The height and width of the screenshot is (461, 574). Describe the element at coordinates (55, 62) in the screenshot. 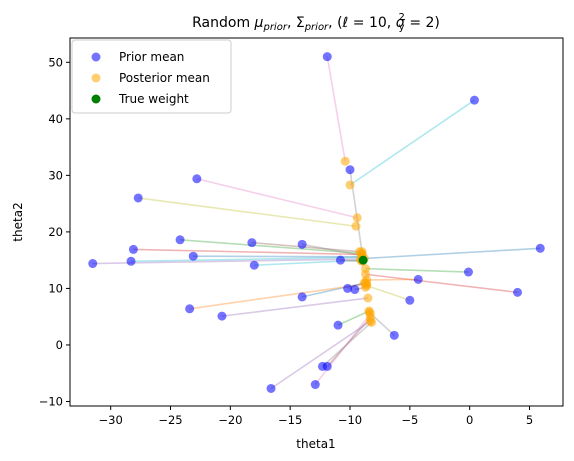

I see `y-tick-label: 50` at that location.